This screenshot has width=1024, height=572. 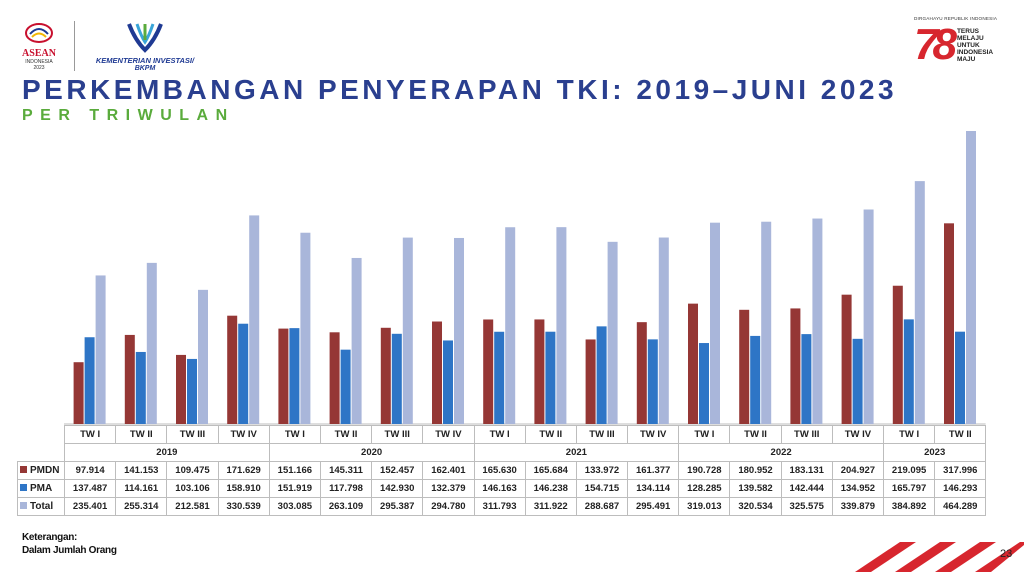 What do you see at coordinates (243, 488) in the screenshot?
I see `data-label: 158.910` at bounding box center [243, 488].